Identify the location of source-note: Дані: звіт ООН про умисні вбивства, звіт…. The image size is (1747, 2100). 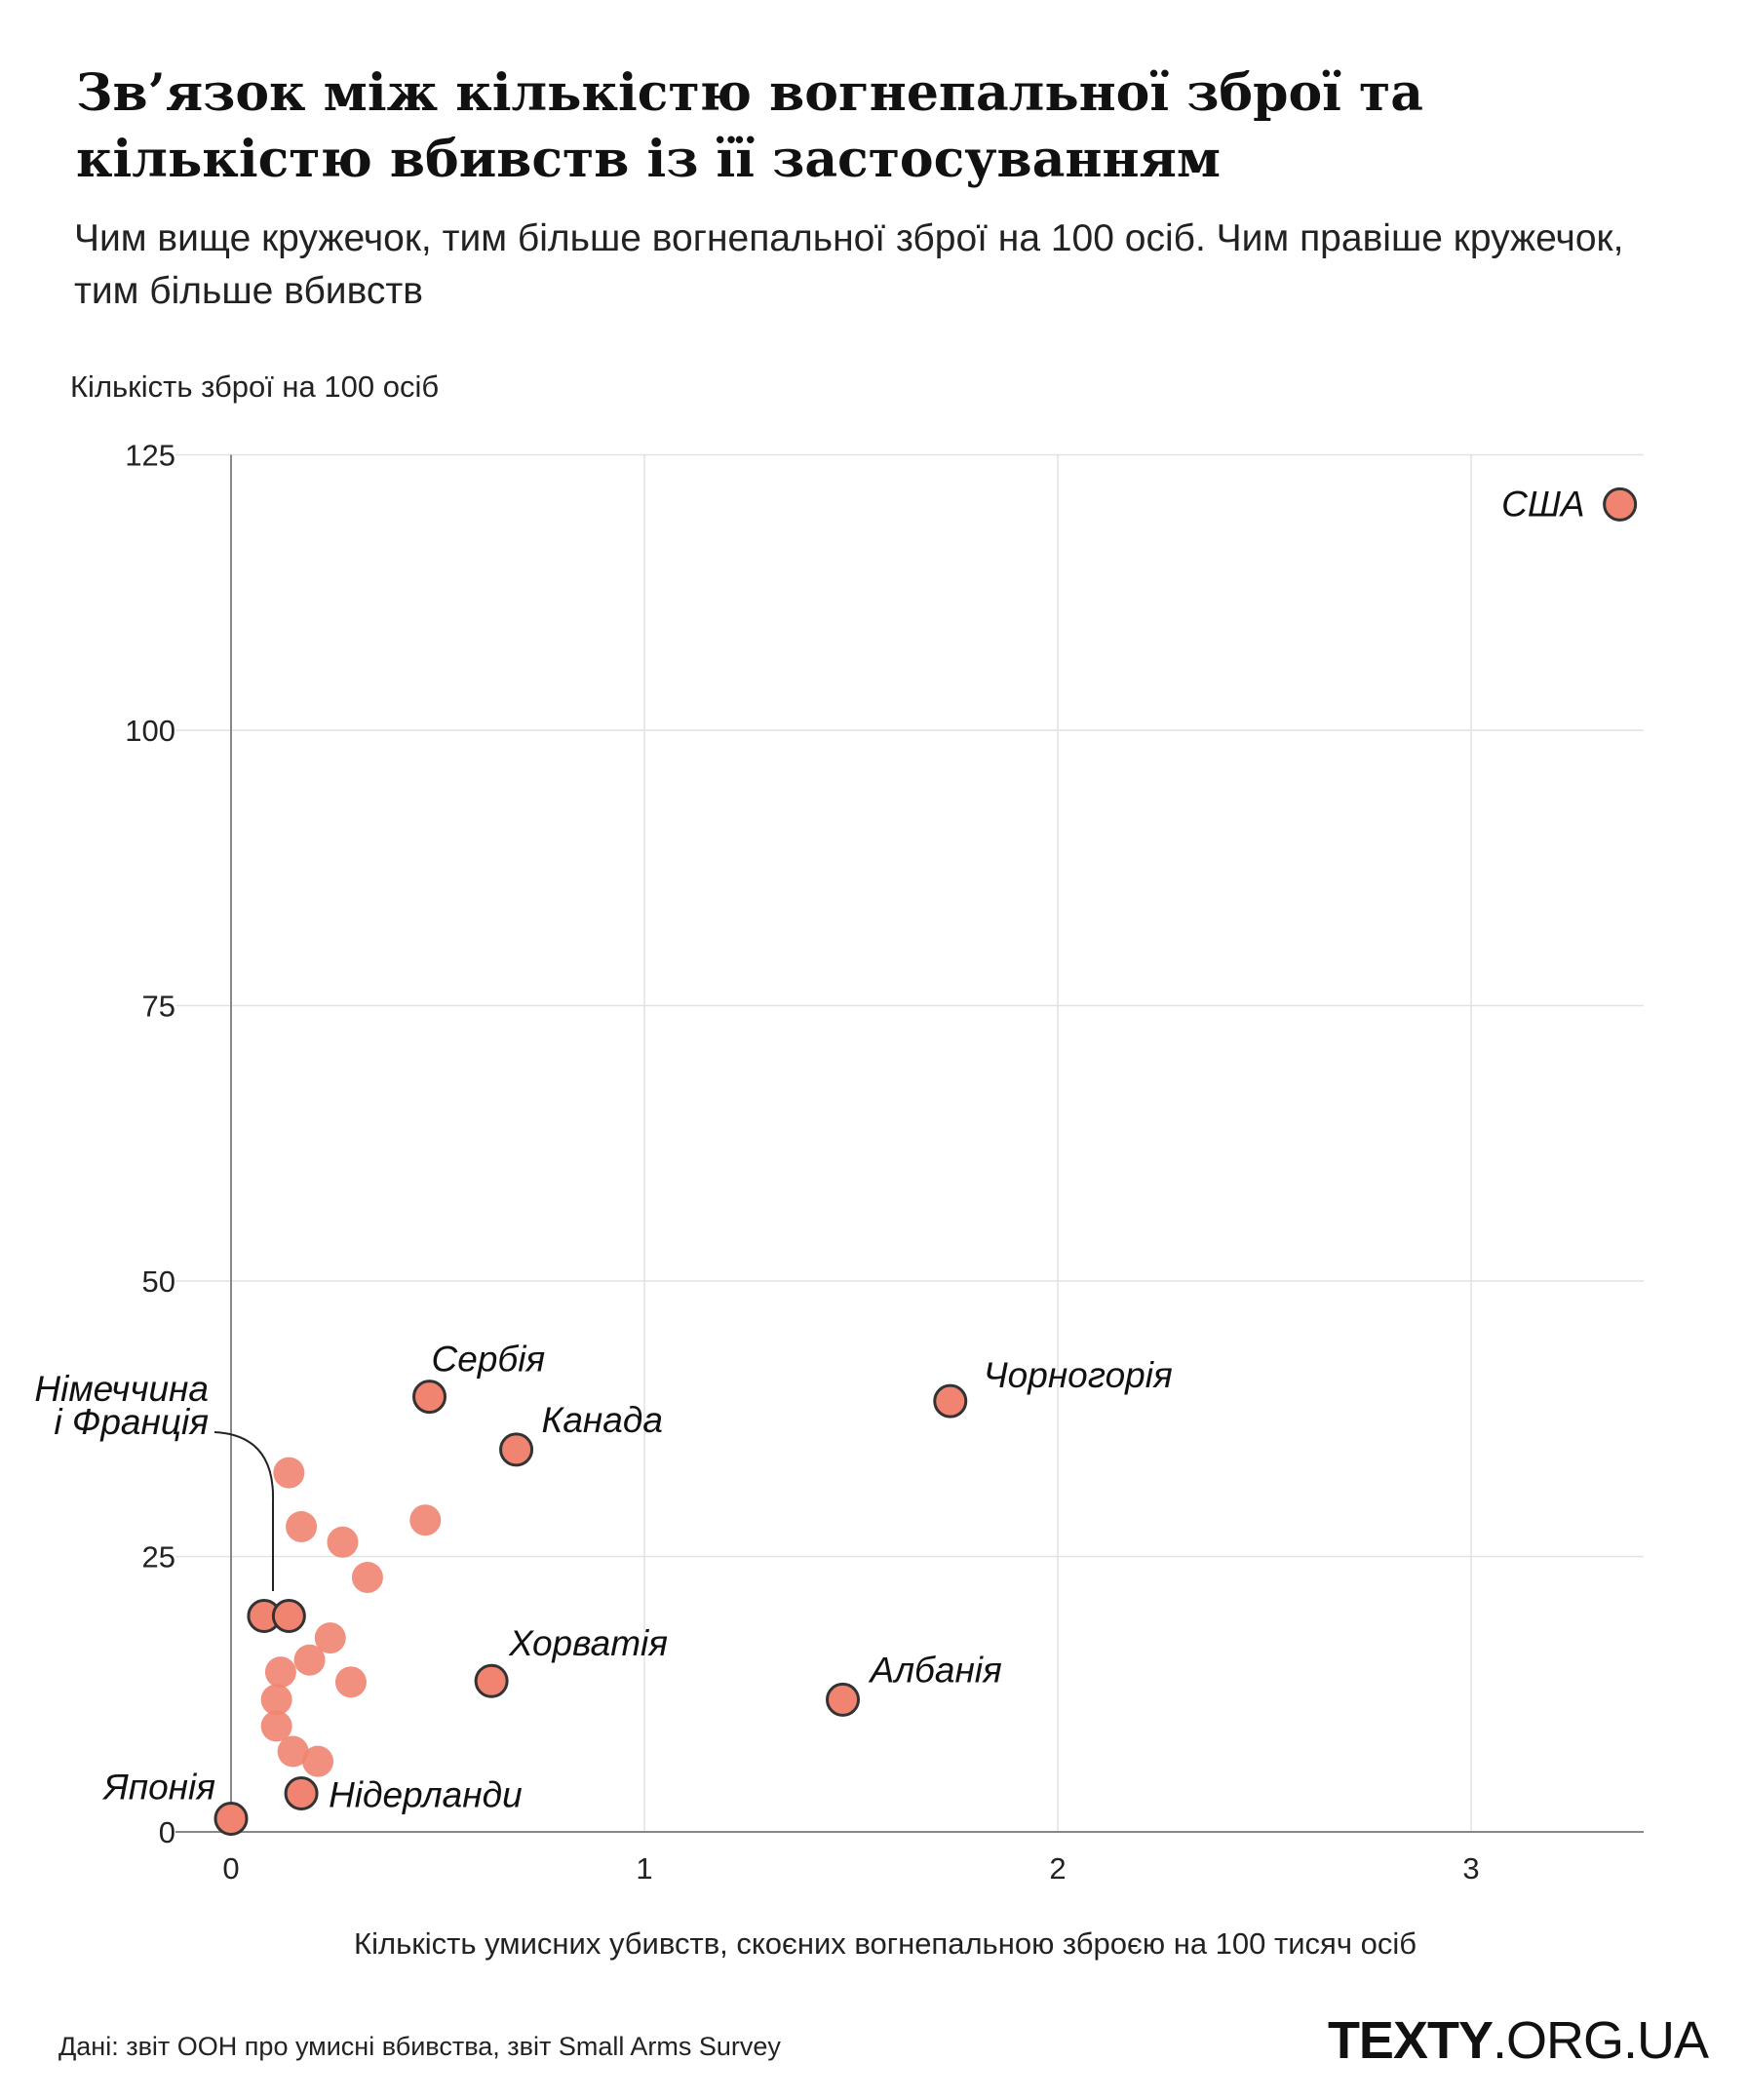
(420, 2047).